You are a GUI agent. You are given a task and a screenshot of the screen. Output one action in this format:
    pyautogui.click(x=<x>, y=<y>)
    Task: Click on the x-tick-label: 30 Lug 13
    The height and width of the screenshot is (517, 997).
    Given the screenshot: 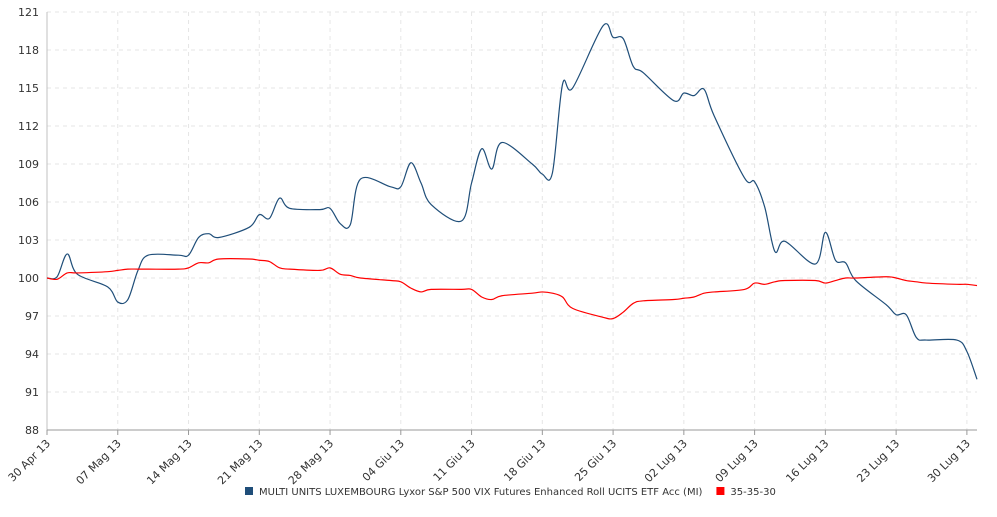 What is the action you would take?
    pyautogui.click(x=949, y=461)
    